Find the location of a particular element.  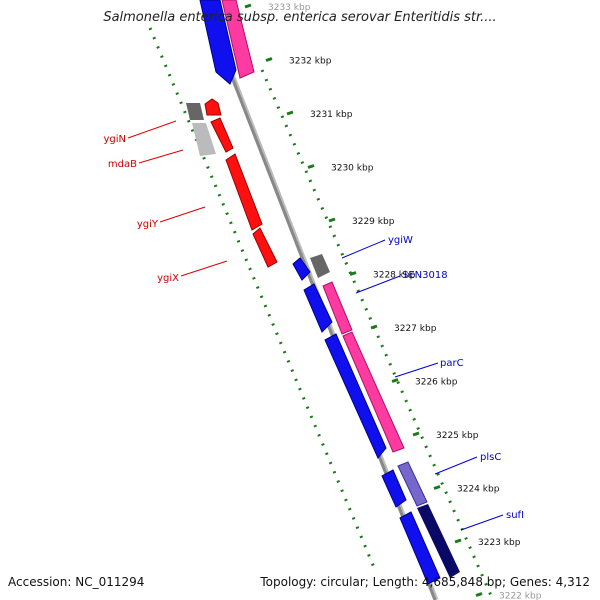

feature-gray-ygiW is located at coordinates (320, 266).